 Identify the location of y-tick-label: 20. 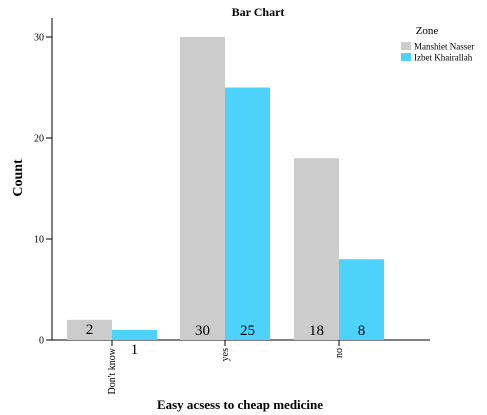
(39, 139).